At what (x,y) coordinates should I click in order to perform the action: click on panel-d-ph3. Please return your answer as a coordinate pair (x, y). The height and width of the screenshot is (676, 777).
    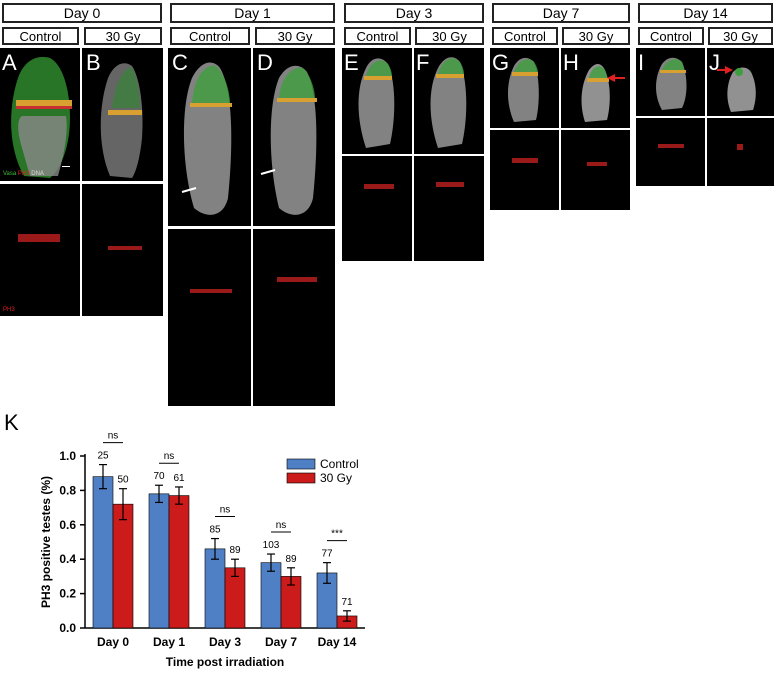
    Looking at the image, I should click on (294, 317).